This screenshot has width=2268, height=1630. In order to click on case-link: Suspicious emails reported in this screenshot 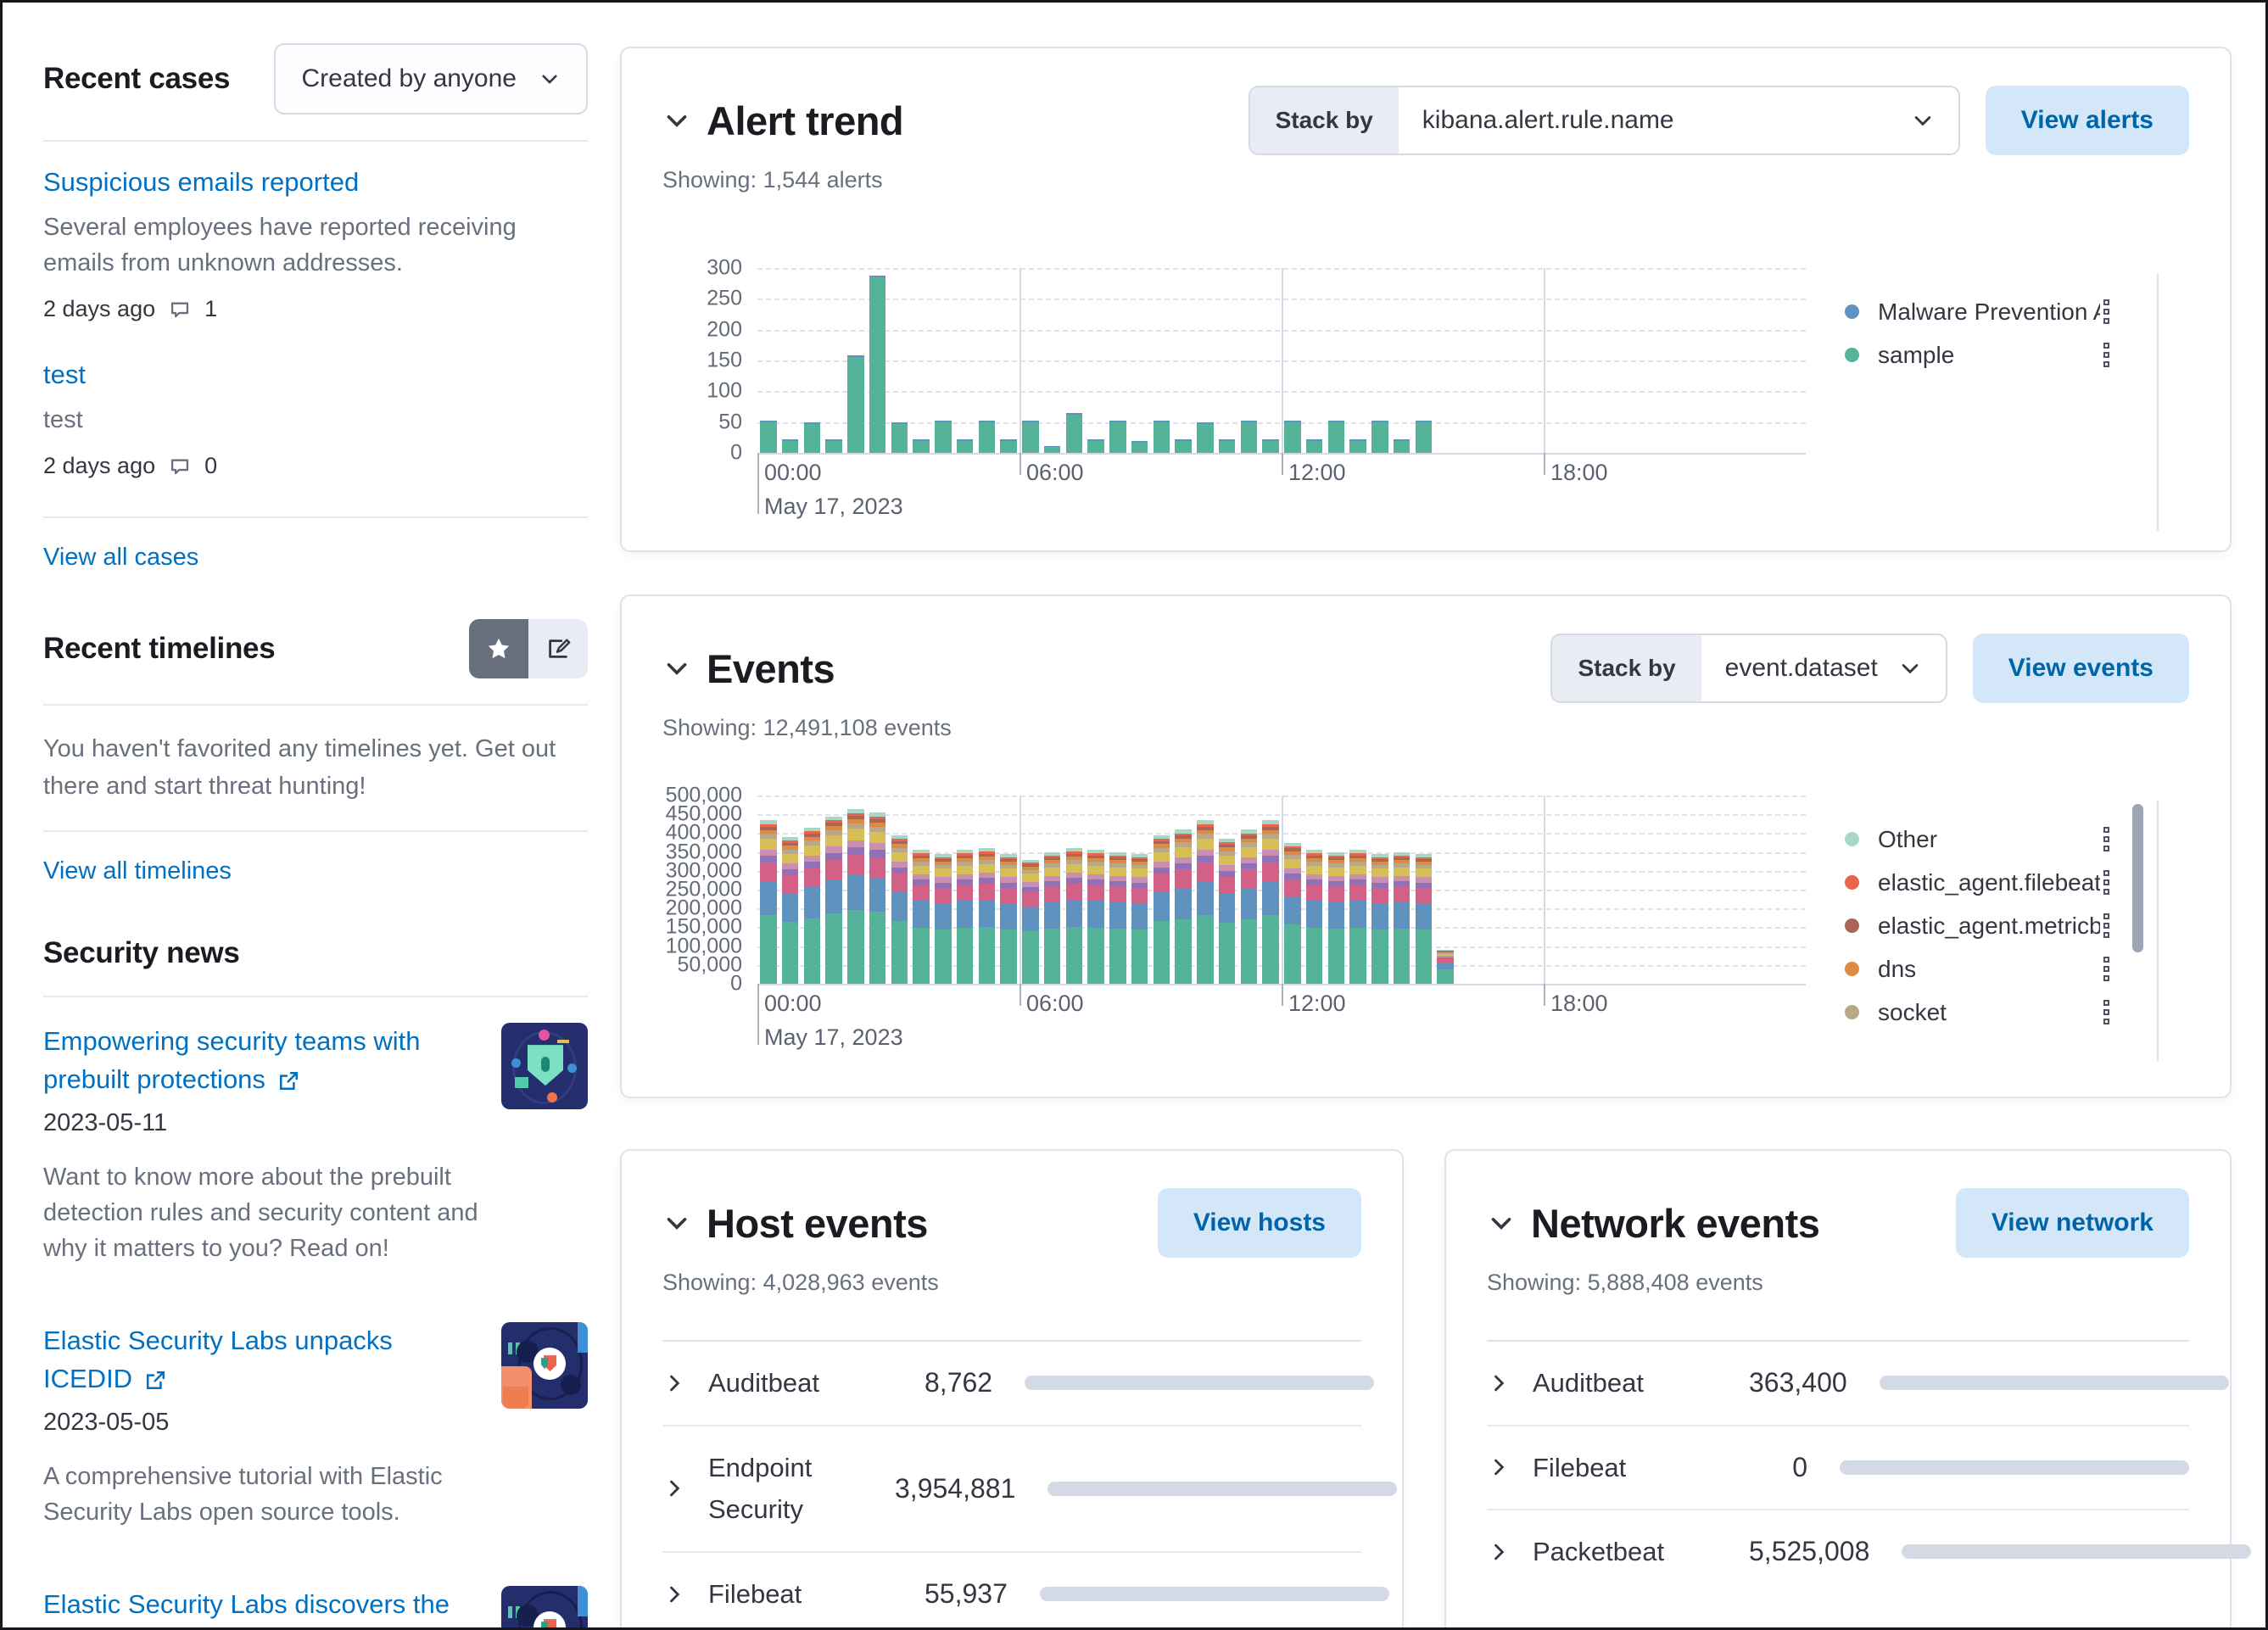, I will do `click(201, 182)`.